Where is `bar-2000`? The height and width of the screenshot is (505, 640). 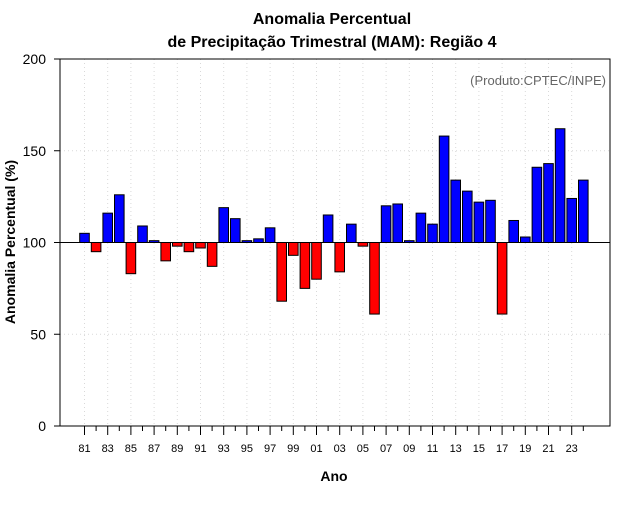 bar-2000 is located at coordinates (305, 265).